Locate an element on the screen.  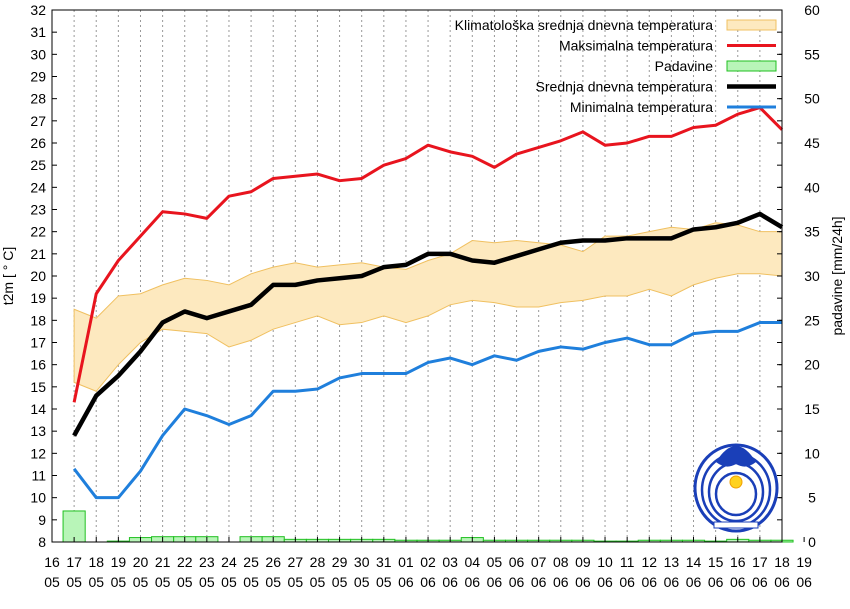
legend-swatch-precip is located at coordinates (751, 66).